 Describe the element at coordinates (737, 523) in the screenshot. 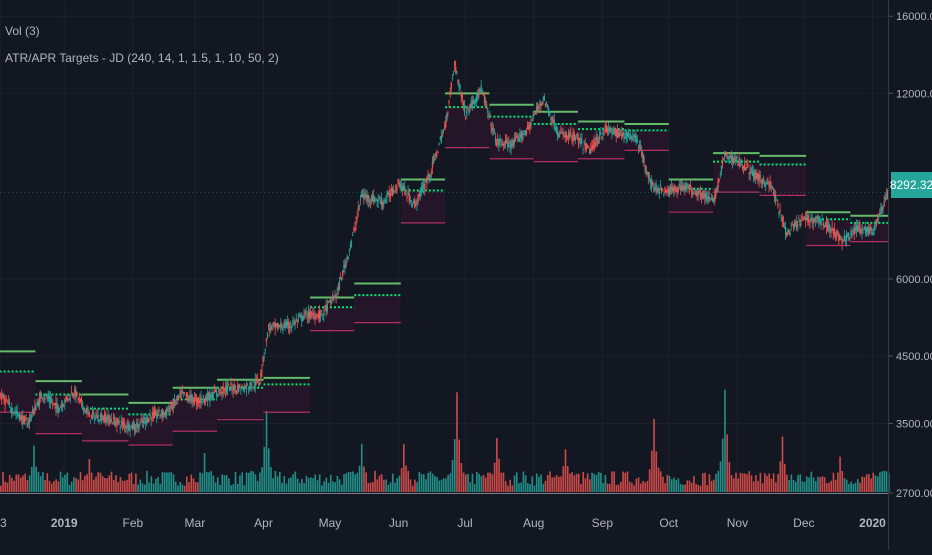

I see `x-tick-label: Nov` at that location.